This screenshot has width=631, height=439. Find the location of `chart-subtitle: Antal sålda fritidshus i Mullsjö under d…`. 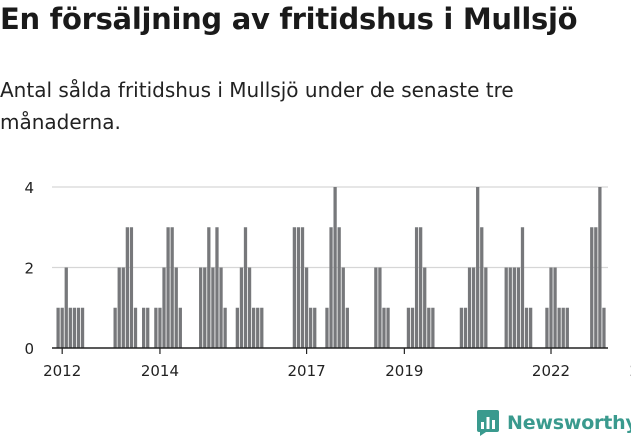

chart-subtitle: Antal sålda fritidshus i Mullsjö under d… is located at coordinates (257, 106).